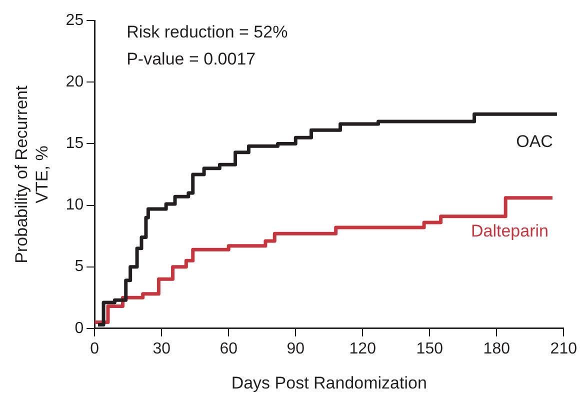  What do you see at coordinates (362, 349) in the screenshot?
I see `x-tick-label: 120` at bounding box center [362, 349].